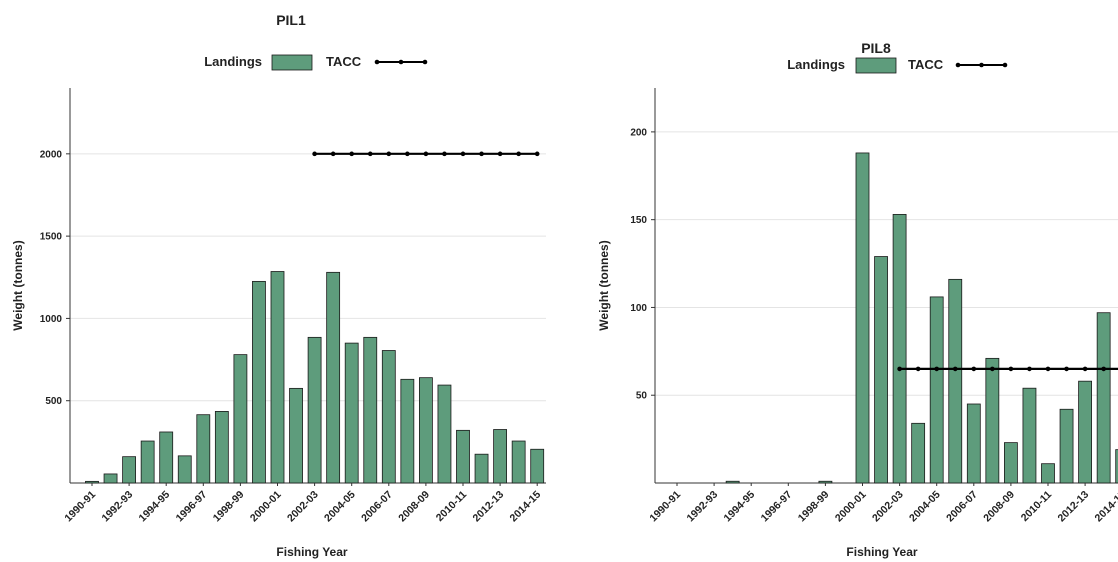 The width and height of the screenshot is (1118, 562). I want to click on y-tick-label: 1000, so click(51, 319).